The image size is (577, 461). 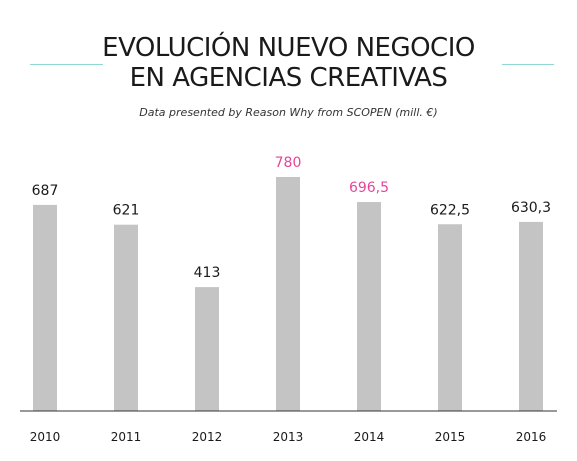 What do you see at coordinates (288, 78) in the screenshot?
I see `chart-title-line-2: EN AGENCIAS CREATIVAS` at bounding box center [288, 78].